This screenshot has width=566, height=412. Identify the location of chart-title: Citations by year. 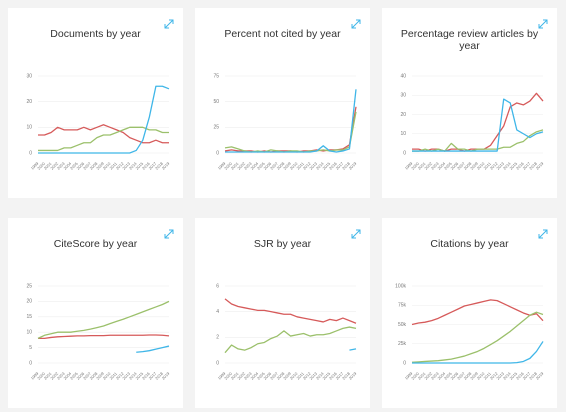
(469, 244).